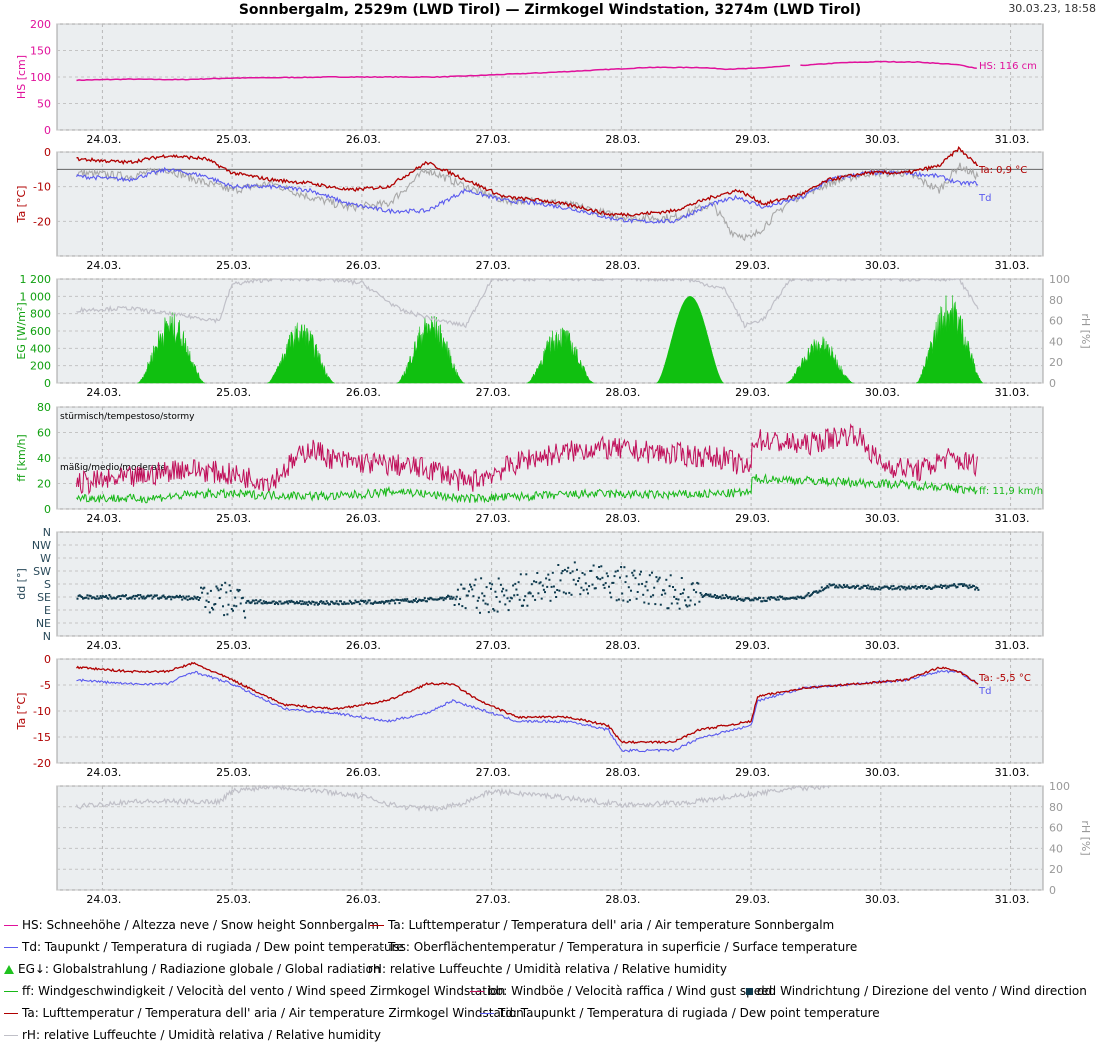 The width and height of the screenshot is (1100, 1050). Describe the element at coordinates (1002, 170) in the screenshot. I see `air-temp-annotation: Ta: 0,9 °C` at that location.